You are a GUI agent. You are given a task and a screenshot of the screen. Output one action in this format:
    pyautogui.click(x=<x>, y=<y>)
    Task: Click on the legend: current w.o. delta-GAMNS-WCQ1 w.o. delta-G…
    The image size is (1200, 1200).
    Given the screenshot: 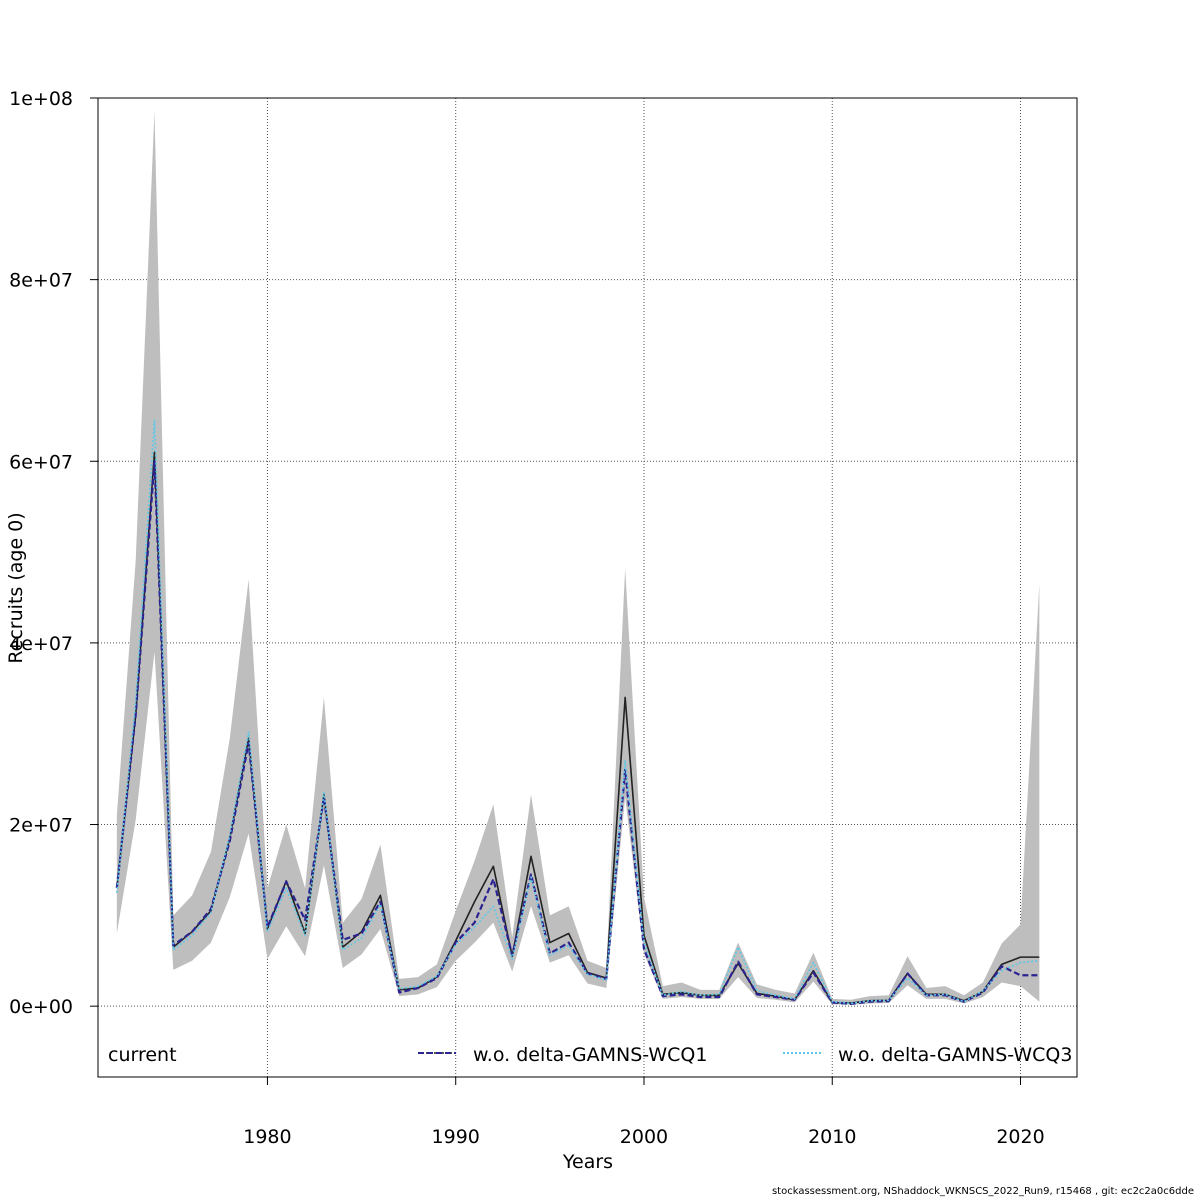 What is the action you would take?
    pyautogui.click(x=590, y=1055)
    